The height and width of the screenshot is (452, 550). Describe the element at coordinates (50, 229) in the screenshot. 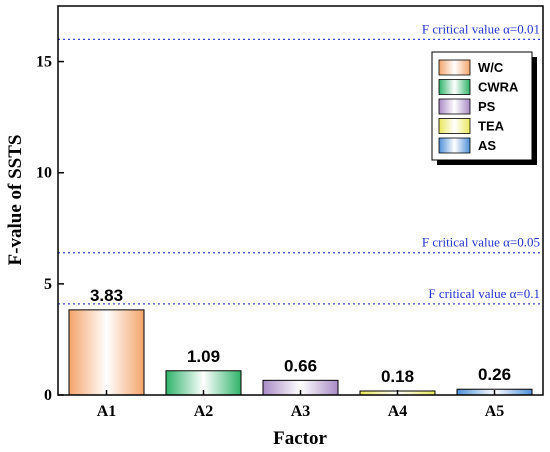

I see `y-axis: 0 5 10 15` at that location.